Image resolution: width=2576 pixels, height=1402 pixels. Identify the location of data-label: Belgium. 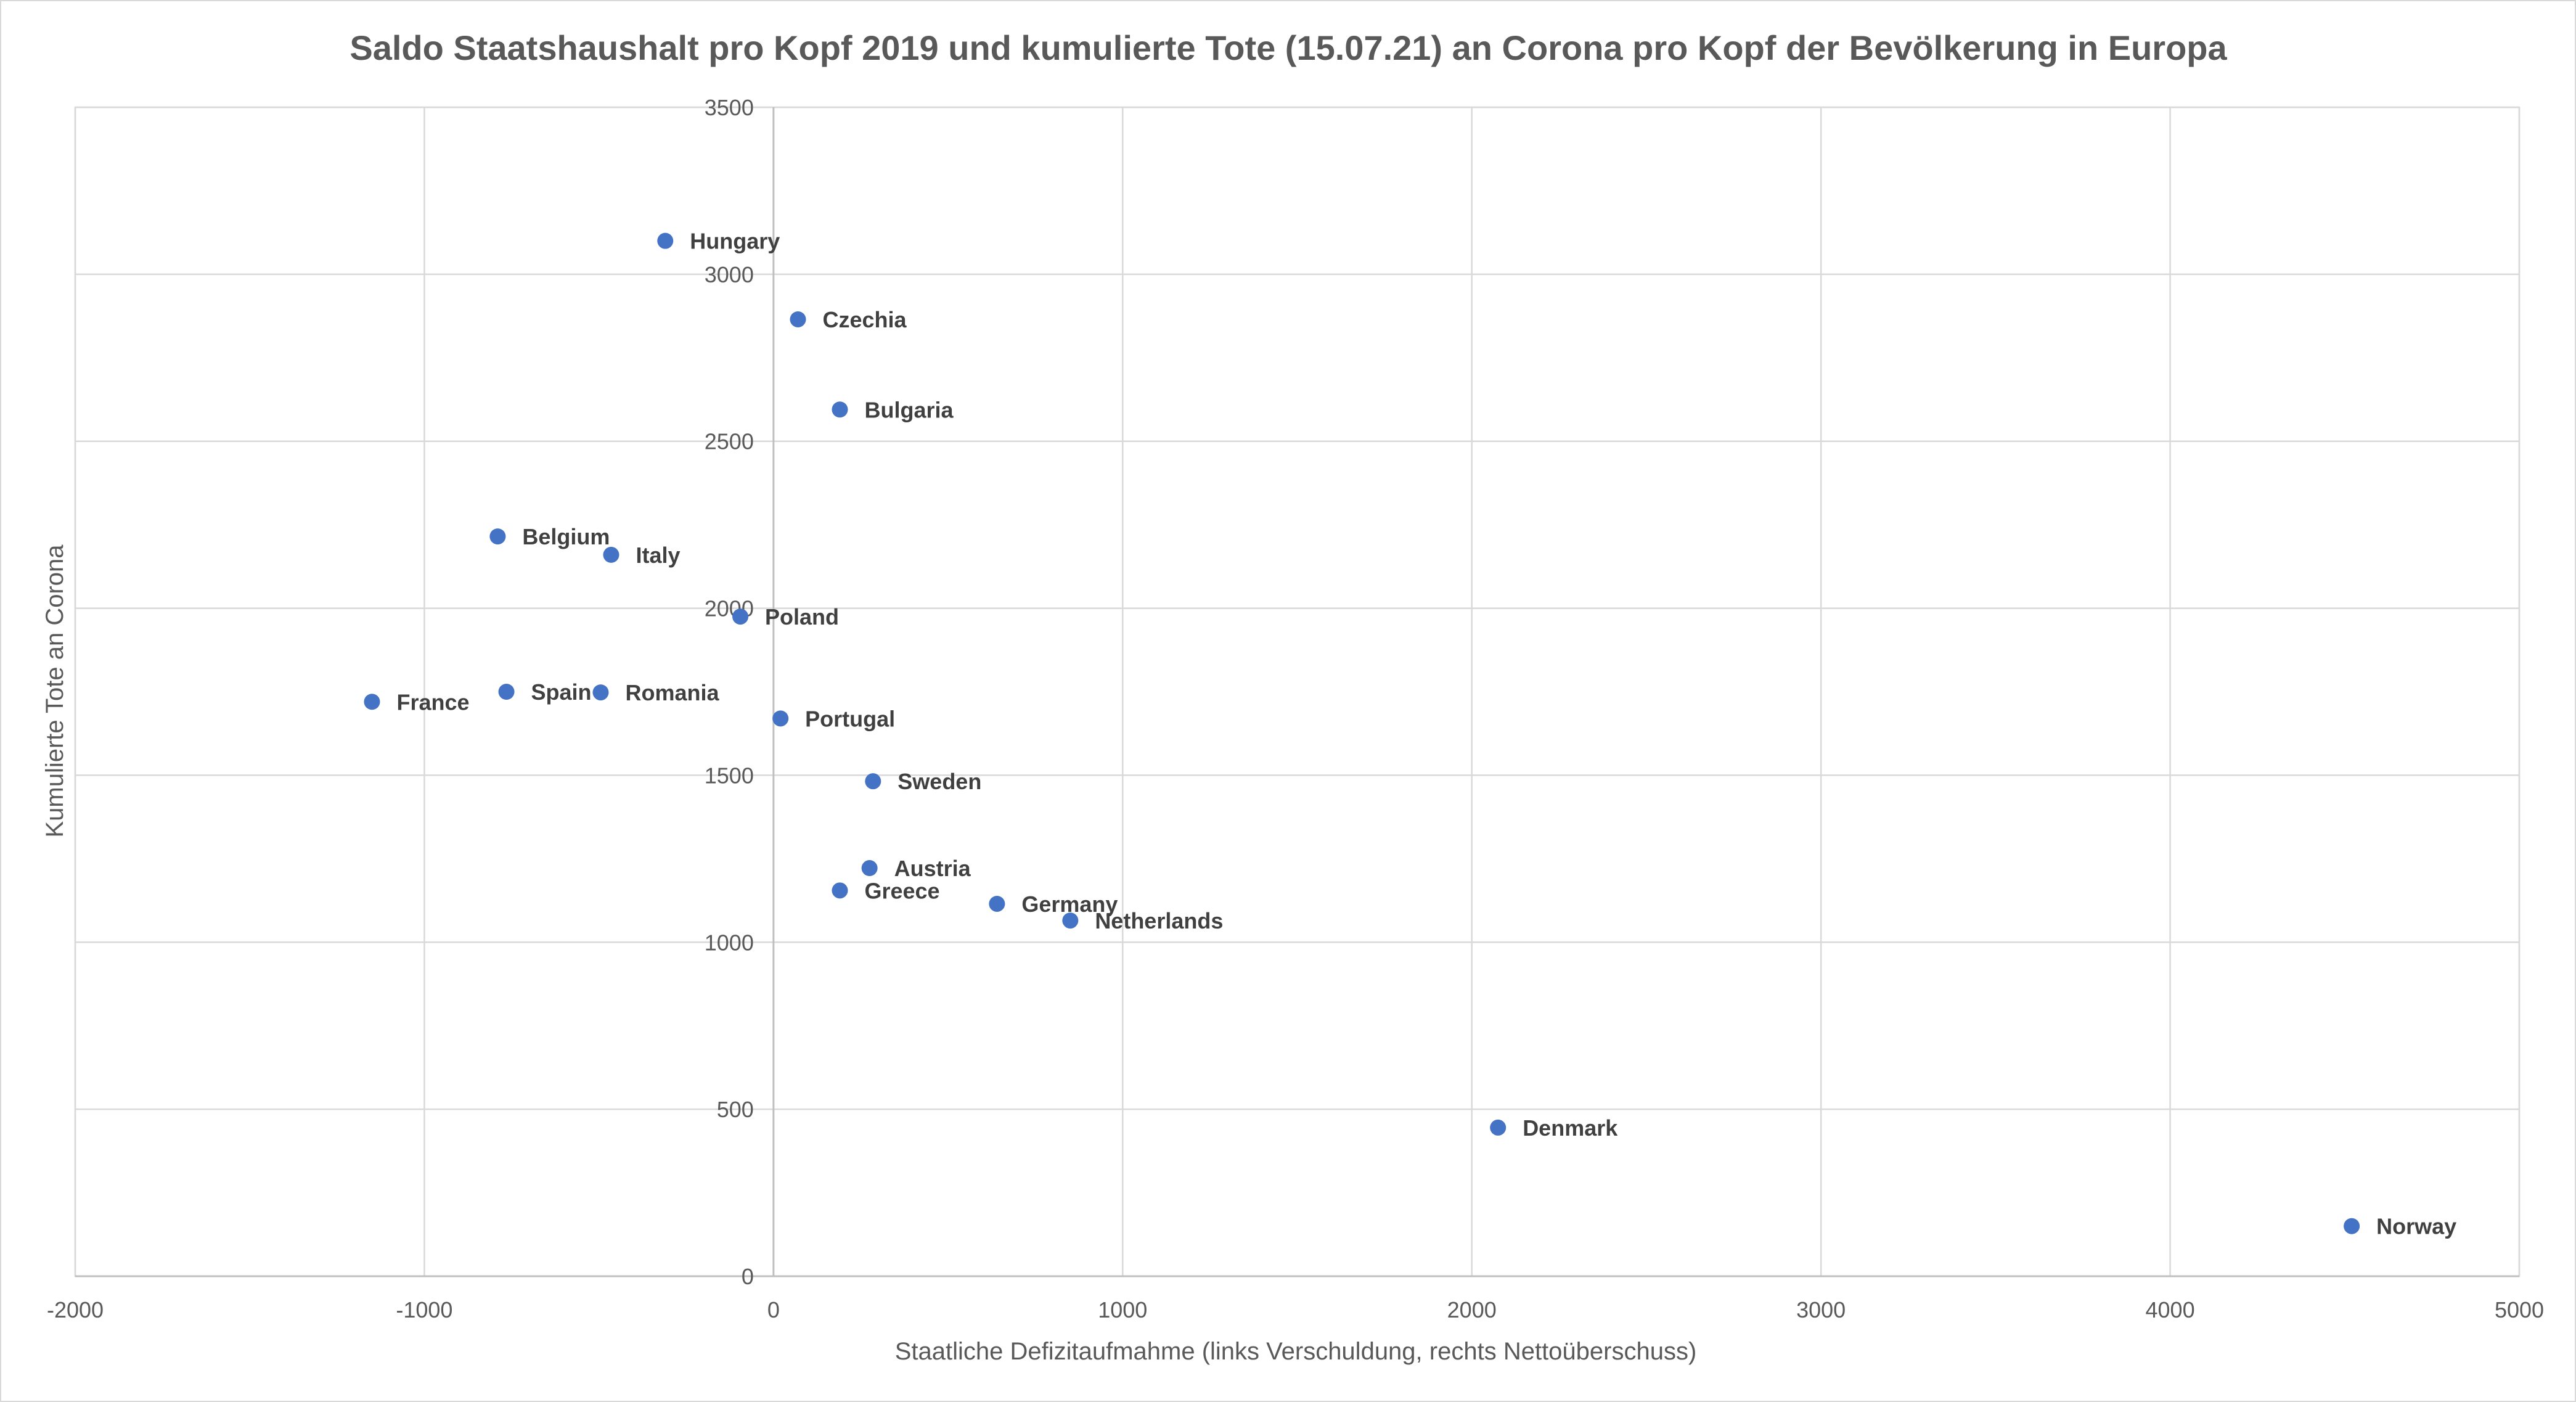
(566, 536).